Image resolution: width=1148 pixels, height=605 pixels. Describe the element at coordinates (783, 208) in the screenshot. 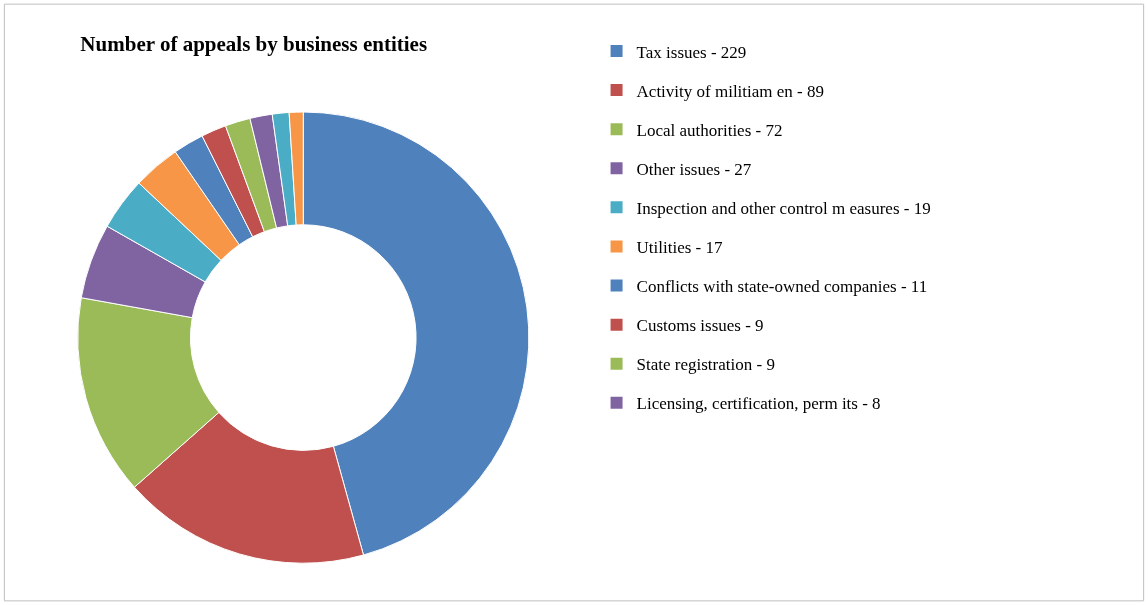

I see `legend-label: Inspection and other control m easures - 19` at that location.